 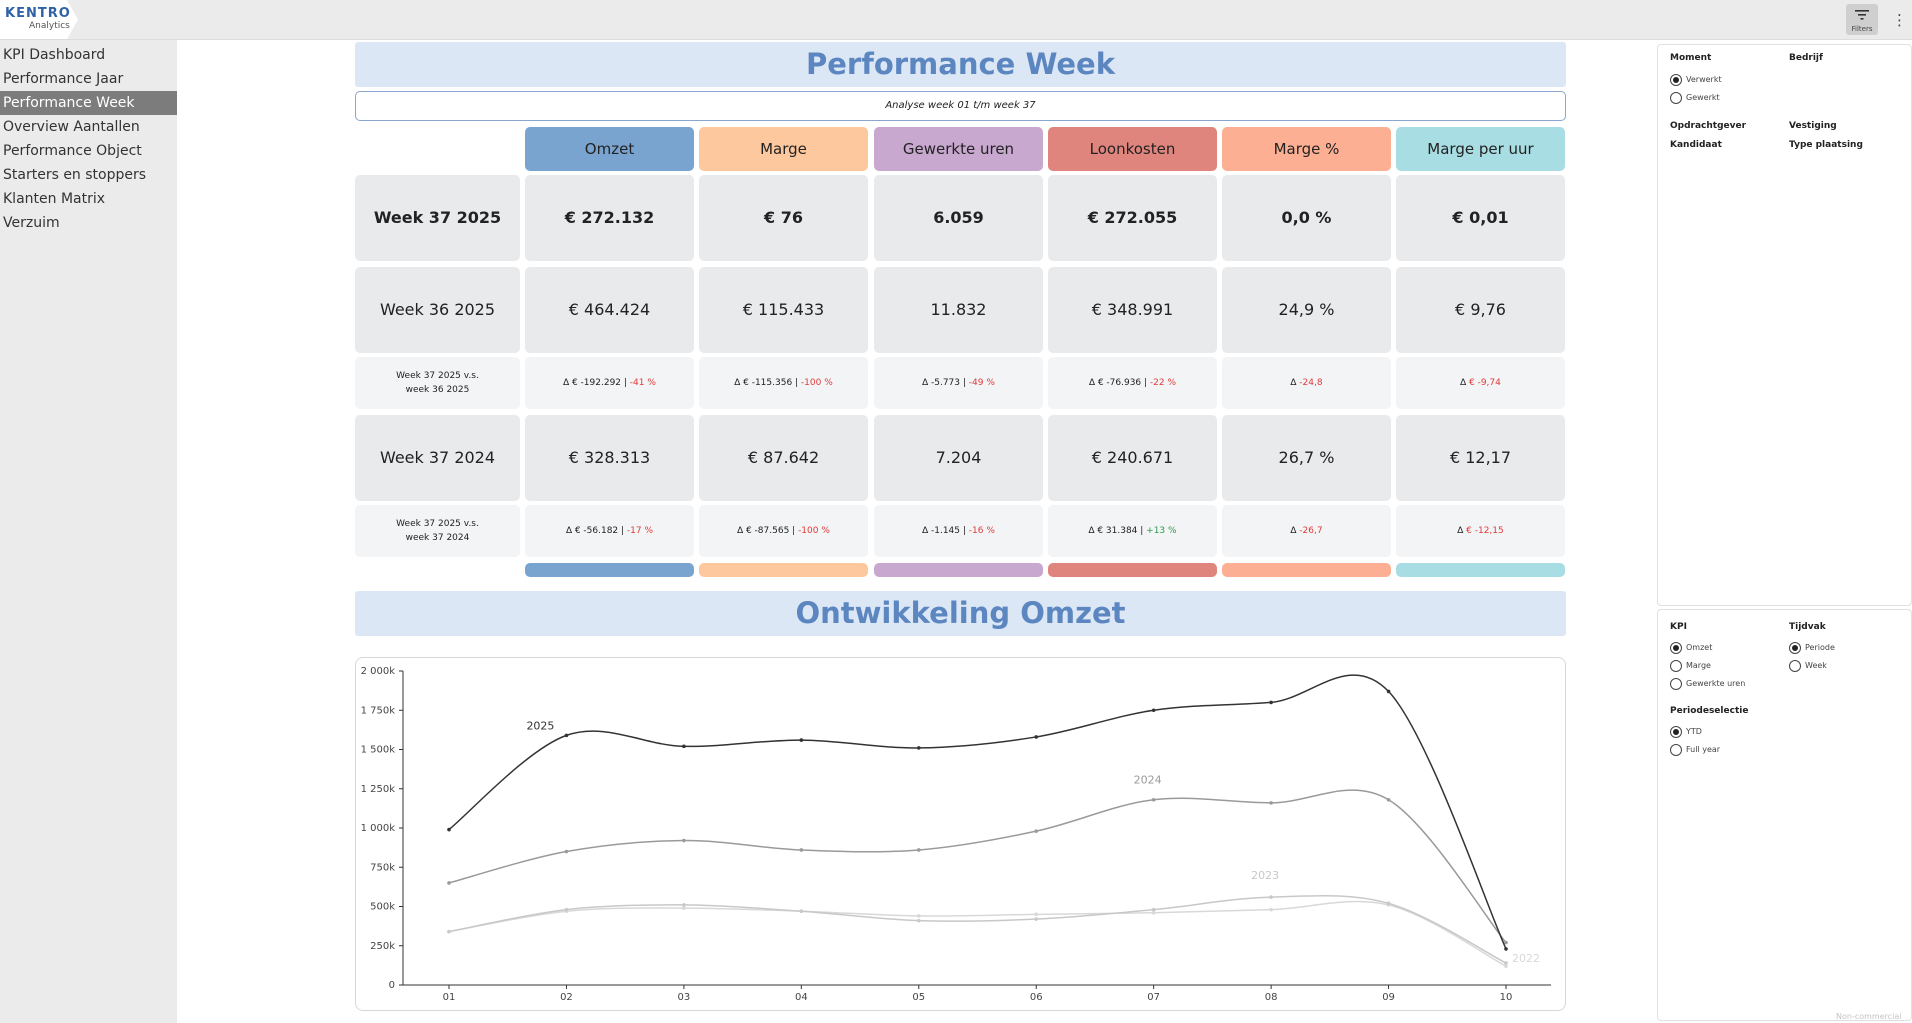 I want to click on sidebar-item-kpi-dashboard: KPI Dashboard, so click(x=54, y=55).